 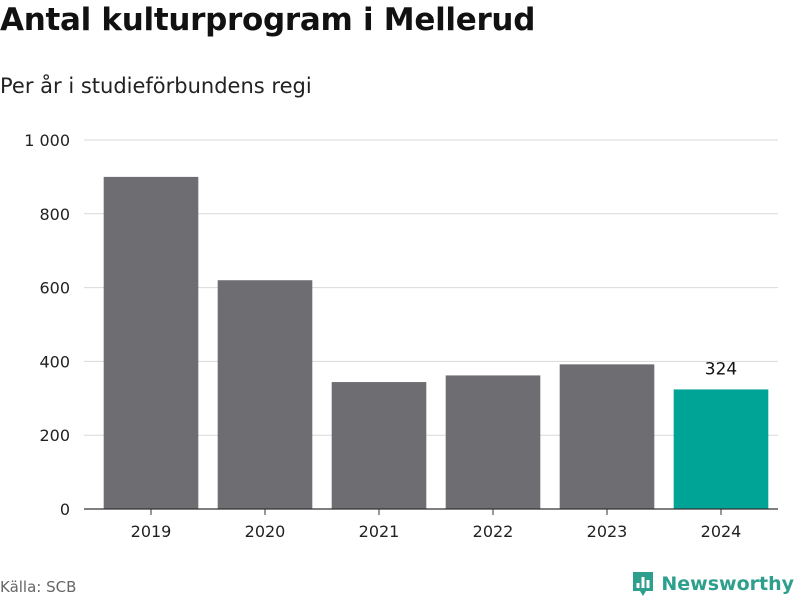 What do you see at coordinates (493, 531) in the screenshot?
I see `x-tick-label: 2022` at bounding box center [493, 531].